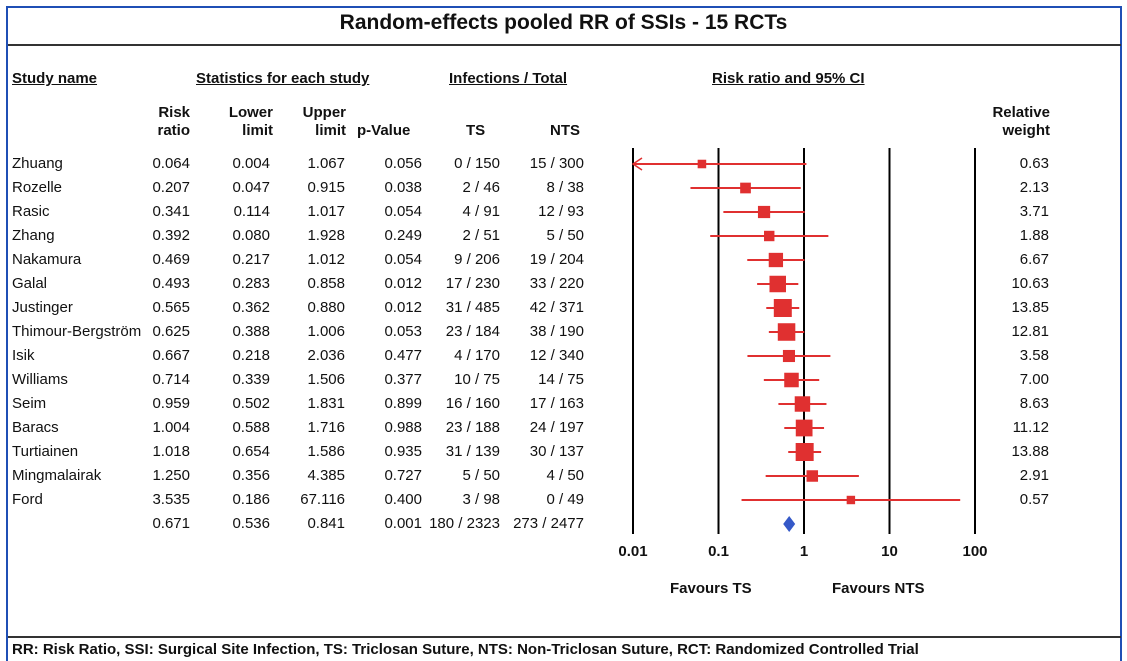  What do you see at coordinates (251, 163) in the screenshot?
I see `lower-limit-cell: 0.004` at bounding box center [251, 163].